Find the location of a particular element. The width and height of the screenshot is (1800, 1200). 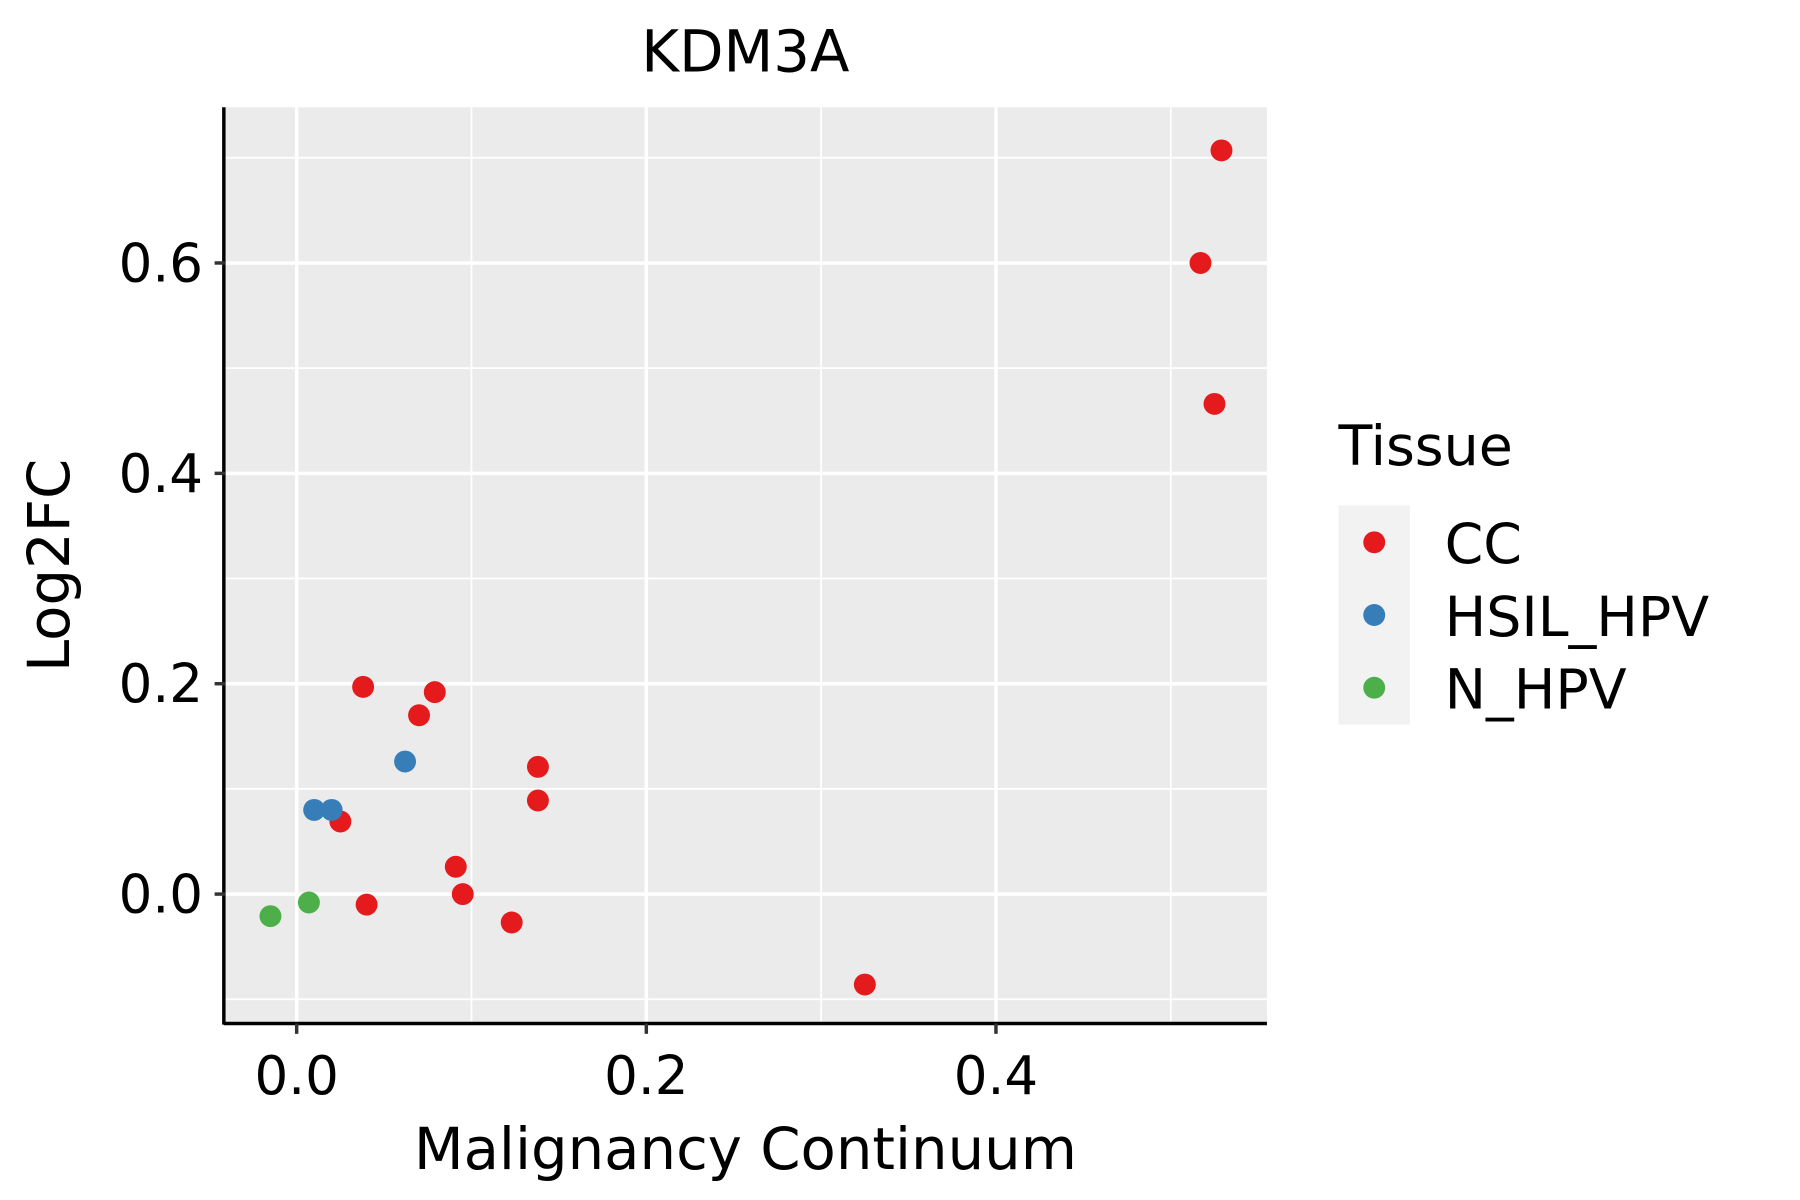

chart-title: KDM3A is located at coordinates (745, 52).